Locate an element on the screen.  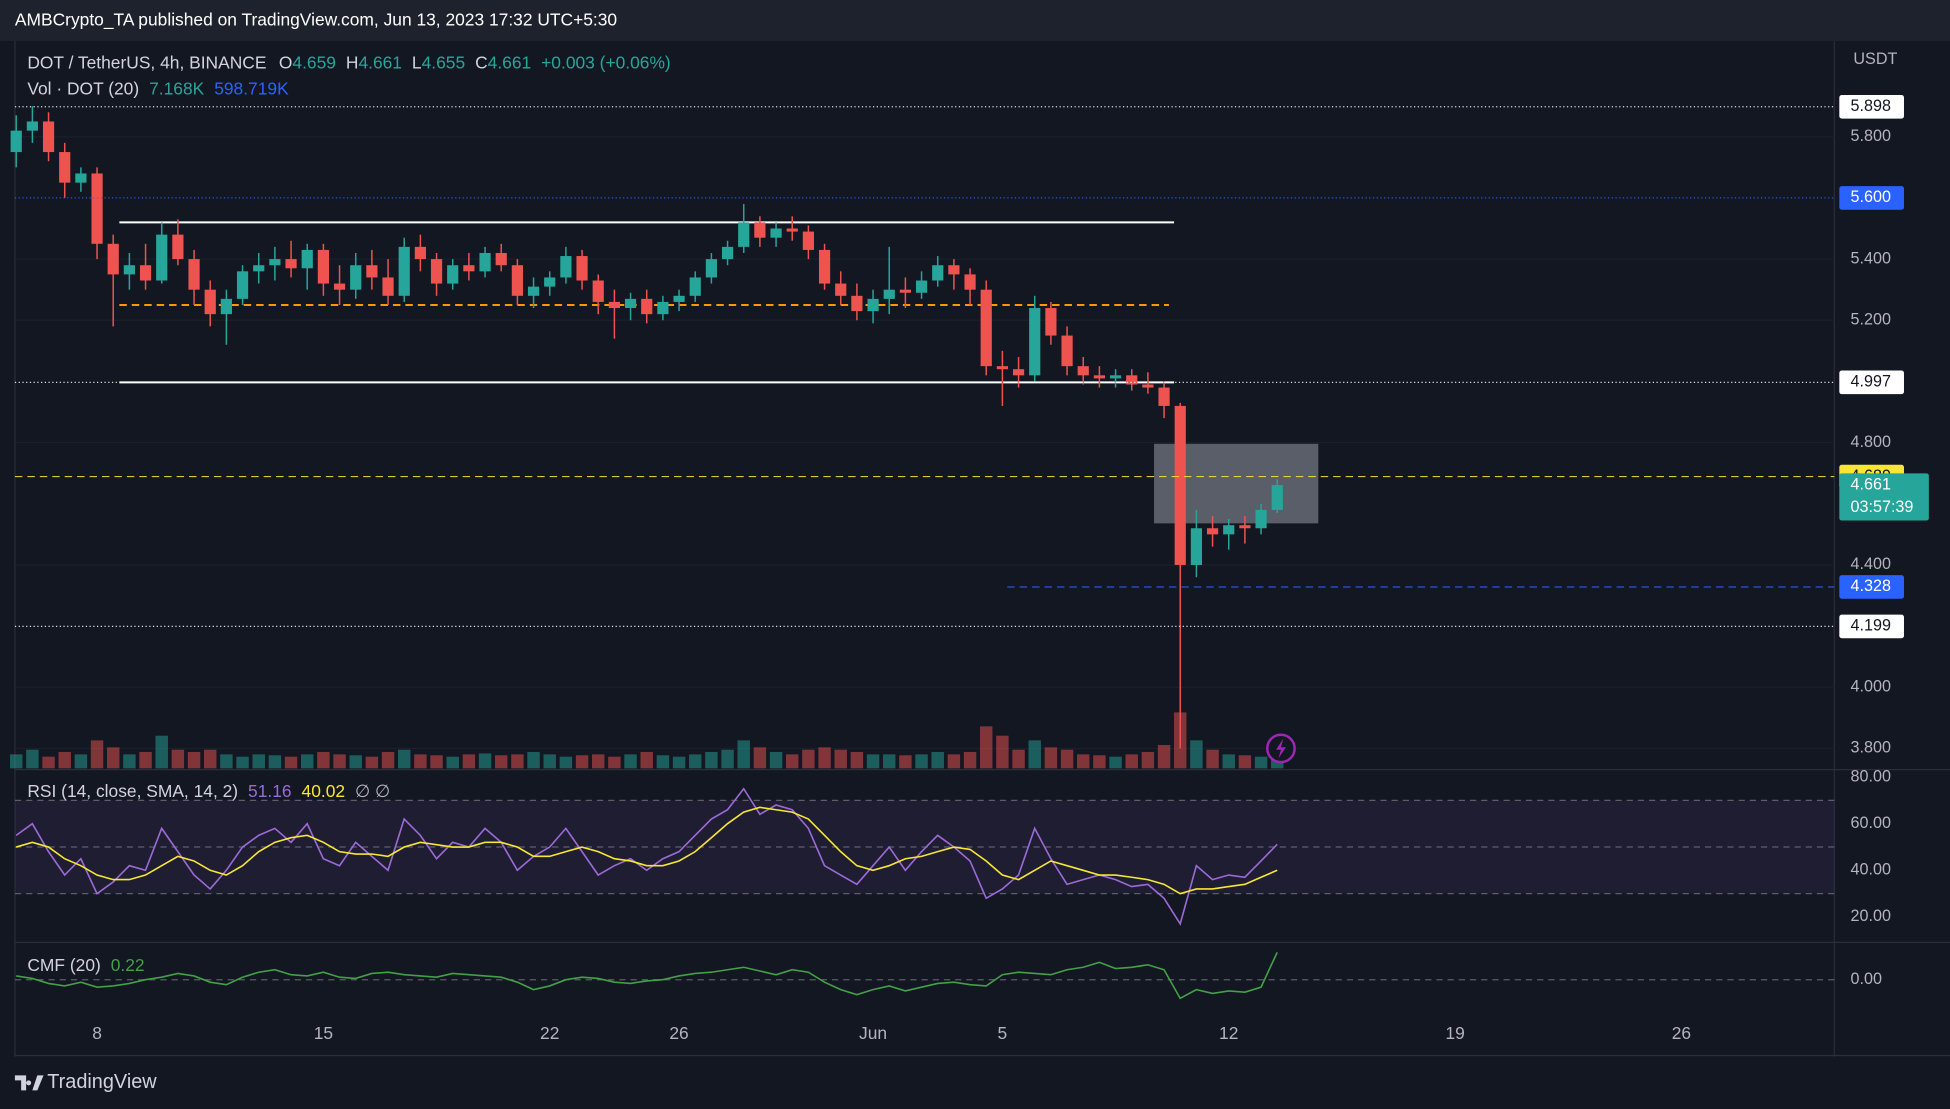
x-tick-label: 22 is located at coordinates (549, 1033).